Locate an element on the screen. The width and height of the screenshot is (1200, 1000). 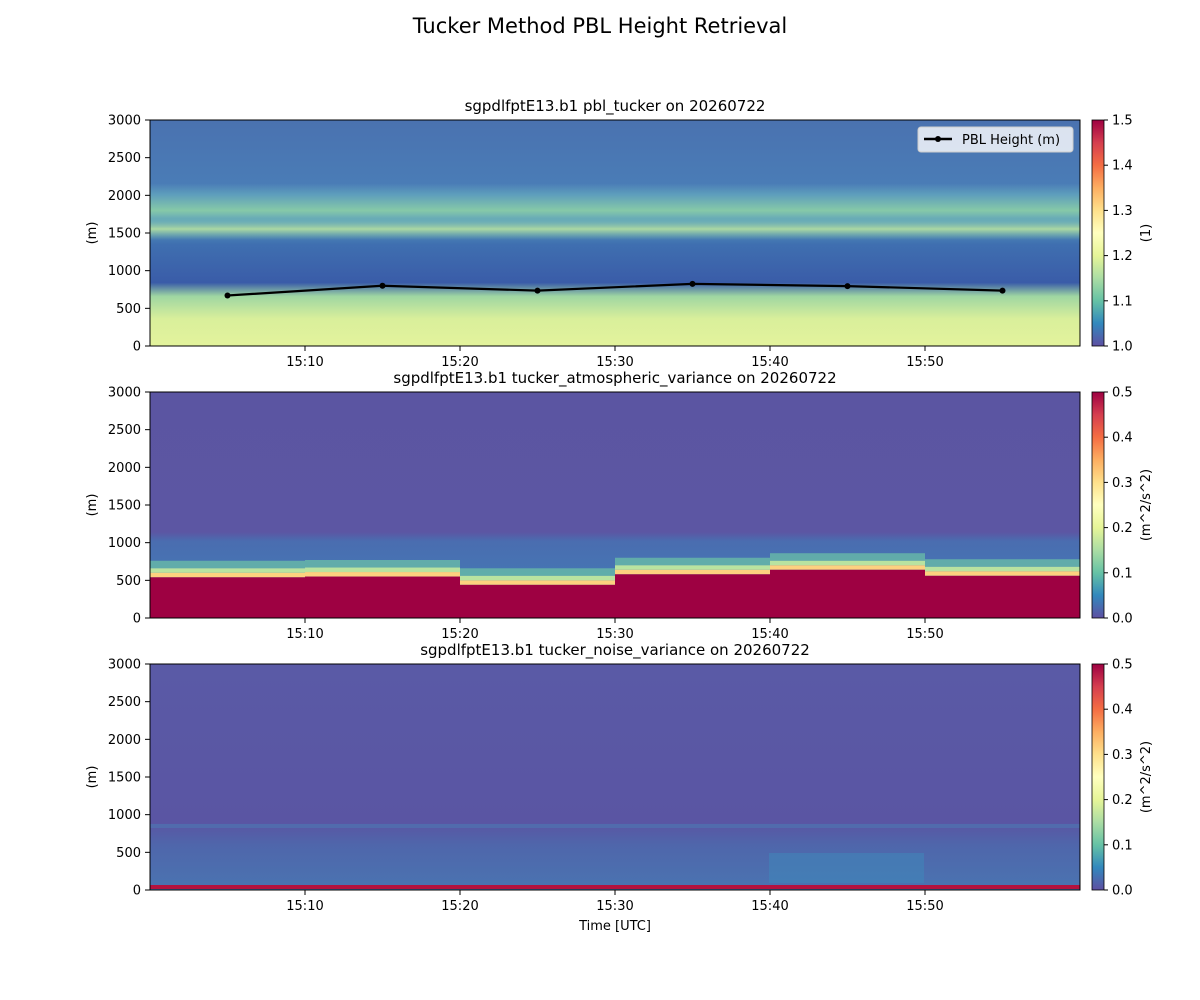
colorbar-tick-label: 1.0 is located at coordinates (1122, 347).